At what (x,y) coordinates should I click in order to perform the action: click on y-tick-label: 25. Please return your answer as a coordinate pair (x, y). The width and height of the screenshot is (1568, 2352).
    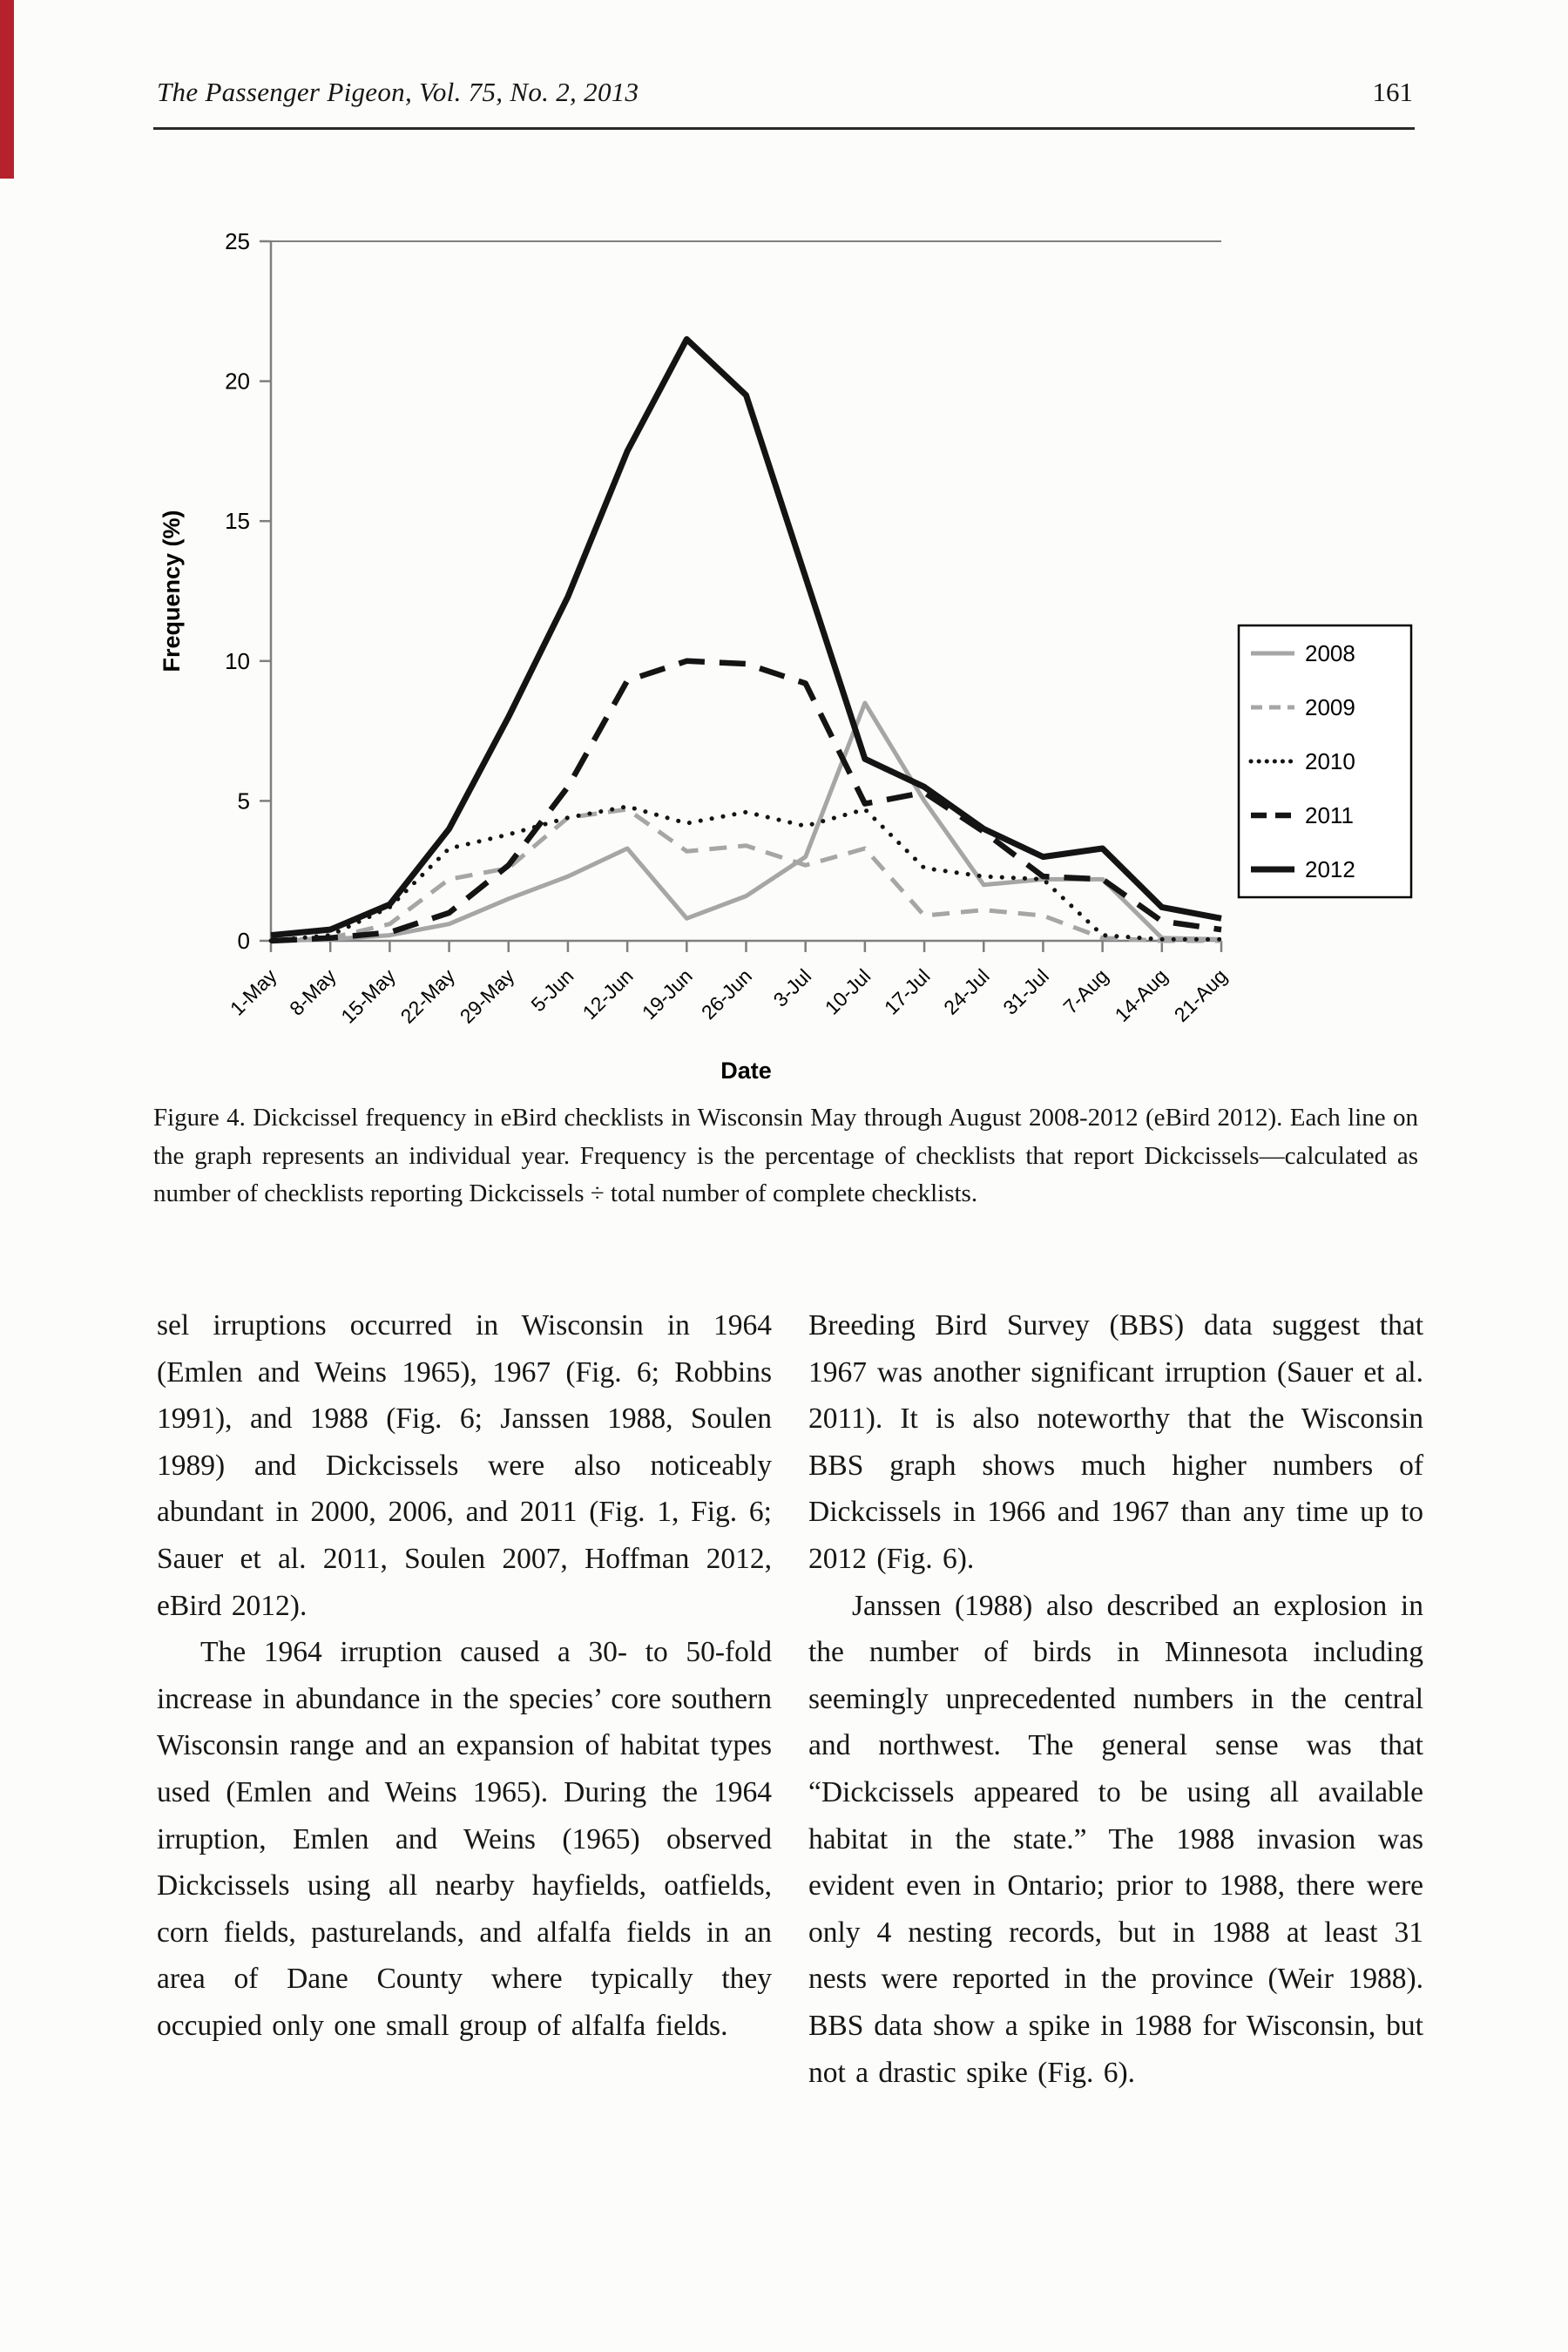
    Looking at the image, I should click on (238, 241).